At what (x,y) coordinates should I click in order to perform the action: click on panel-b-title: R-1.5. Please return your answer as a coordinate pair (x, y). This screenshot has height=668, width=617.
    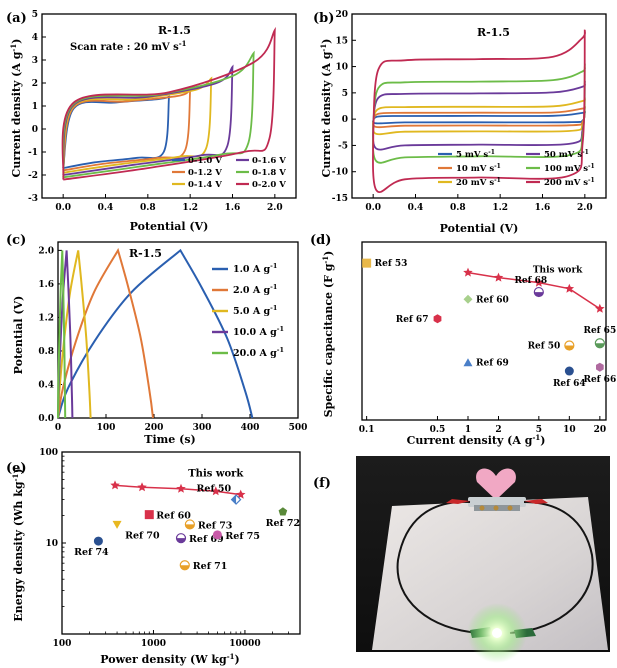
    Looking at the image, I should click on (493, 32).